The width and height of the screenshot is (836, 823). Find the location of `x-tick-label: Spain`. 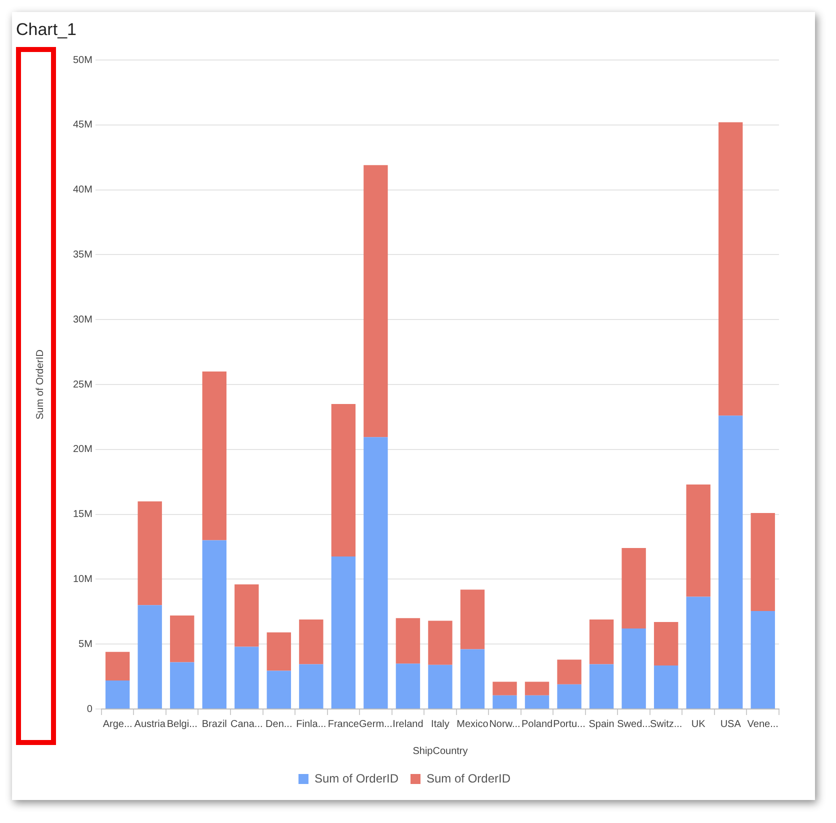

x-tick-label: Spain is located at coordinates (601, 724).